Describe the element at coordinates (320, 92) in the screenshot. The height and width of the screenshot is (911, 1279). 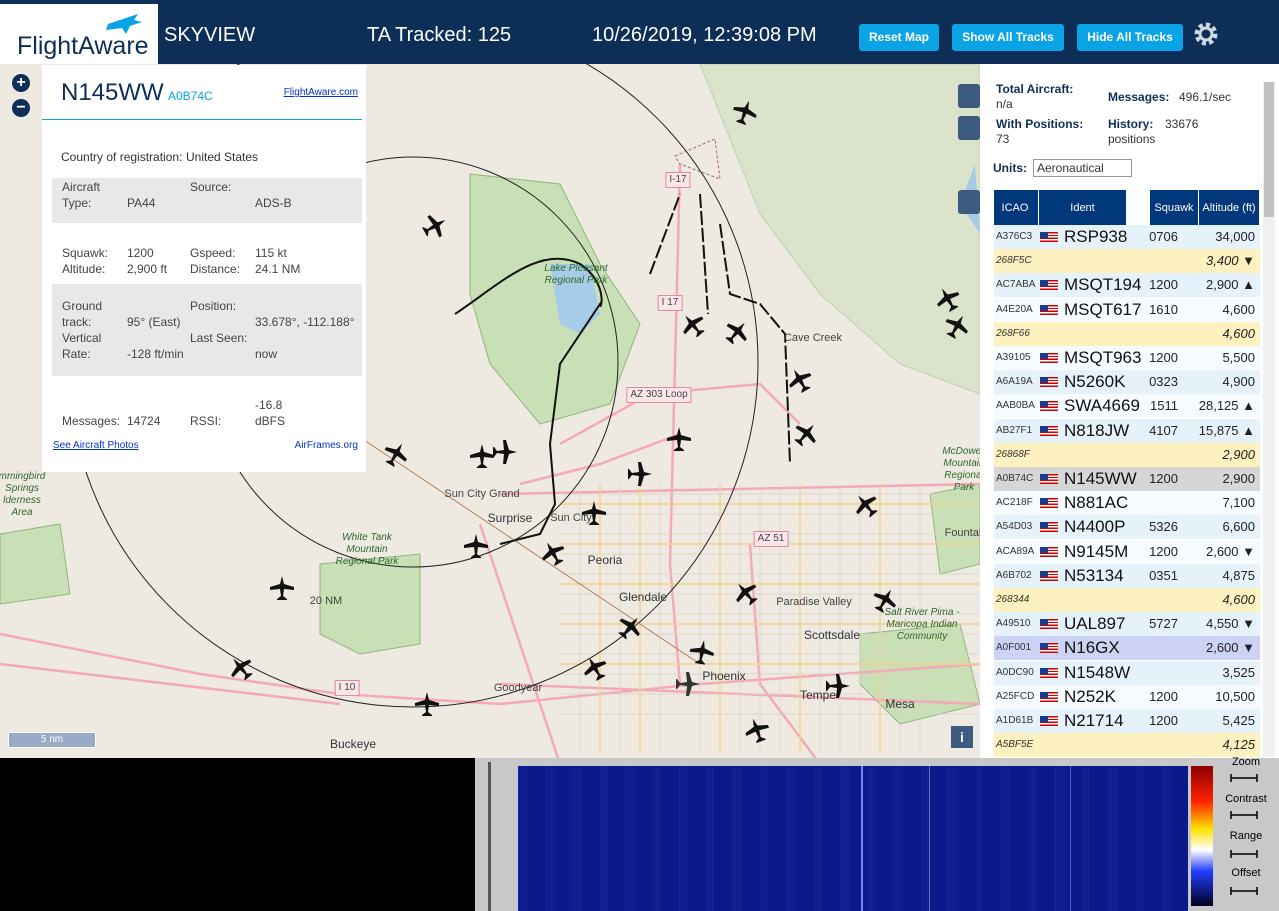
I see `flightaware-link: FlightAware.com` at that location.